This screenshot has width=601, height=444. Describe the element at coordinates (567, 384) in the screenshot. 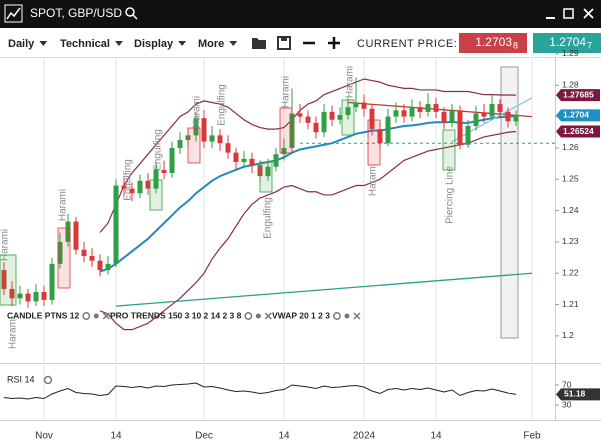

I see `rsi-tick-label: 70` at that location.